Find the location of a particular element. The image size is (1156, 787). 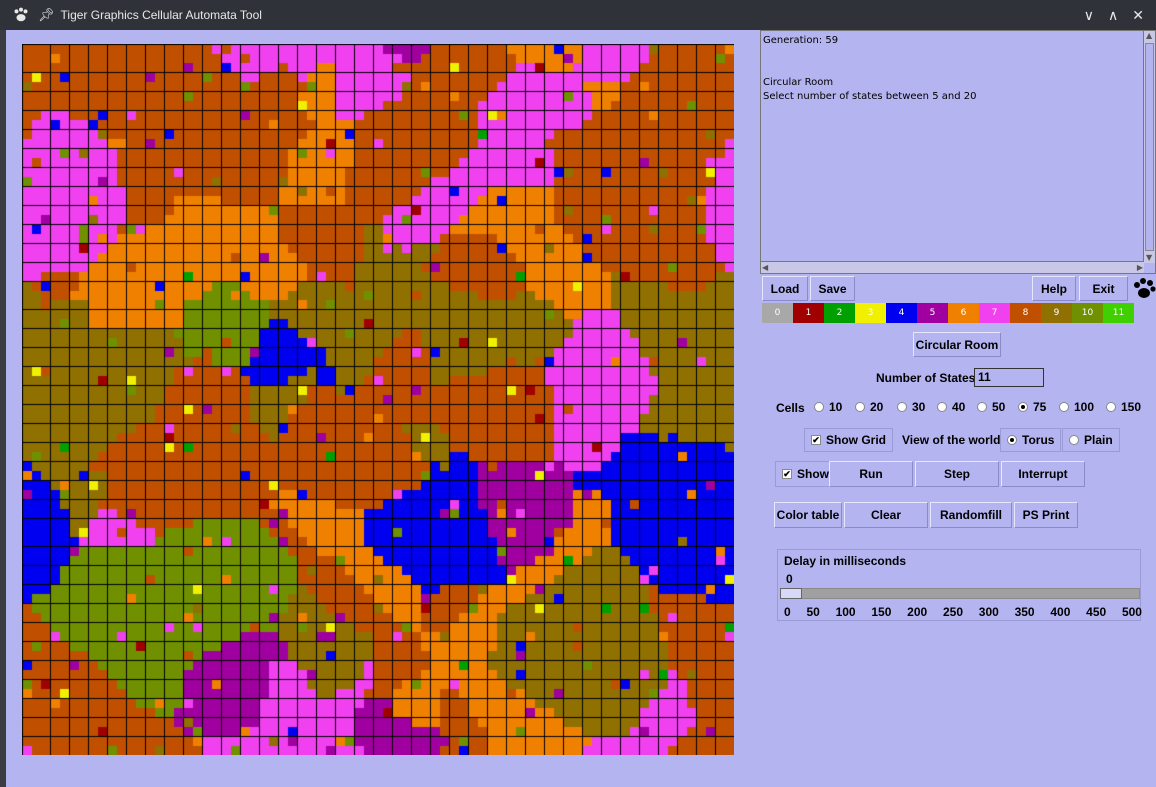

cells-option-label: 100 is located at coordinates (1084, 407).